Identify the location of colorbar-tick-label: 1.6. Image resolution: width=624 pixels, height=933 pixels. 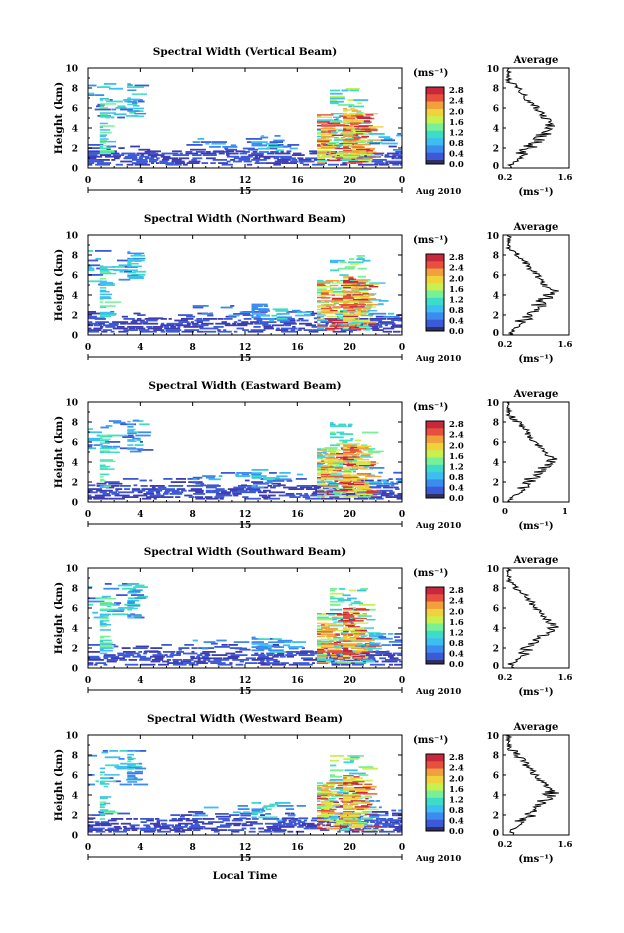
(456, 123).